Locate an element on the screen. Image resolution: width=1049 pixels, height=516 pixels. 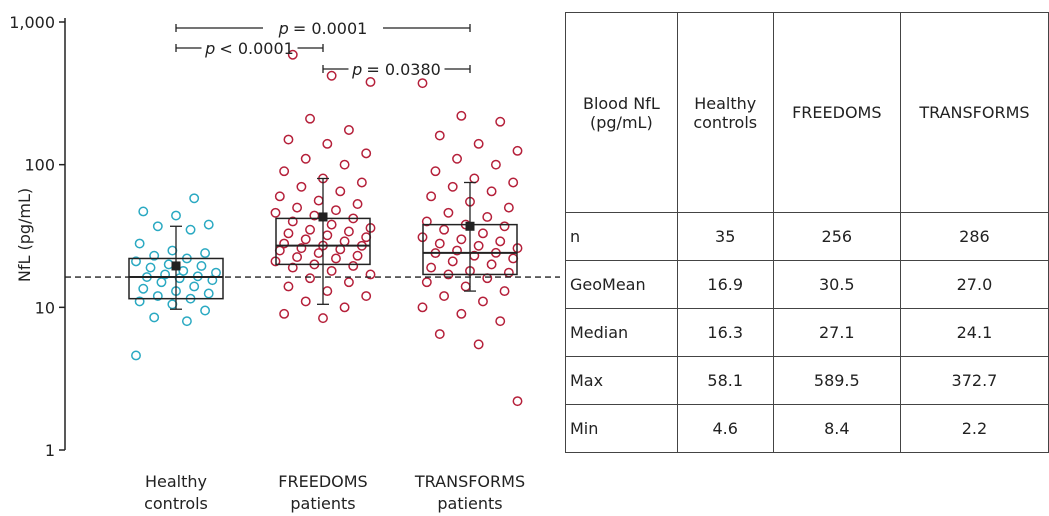
x-tick-label: TRANSFORMS is located at coordinates (469, 481).